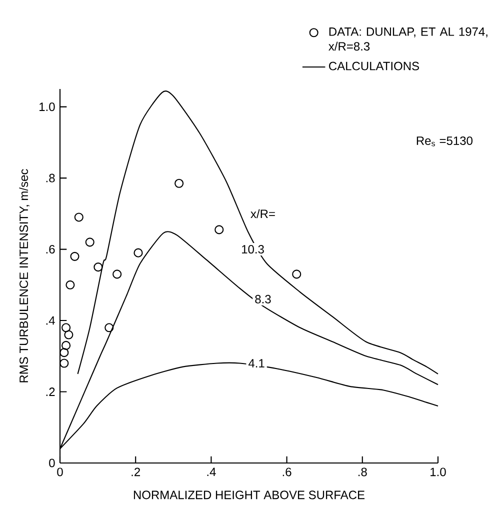  I want to click on x-tick-label: 0, so click(60, 472).